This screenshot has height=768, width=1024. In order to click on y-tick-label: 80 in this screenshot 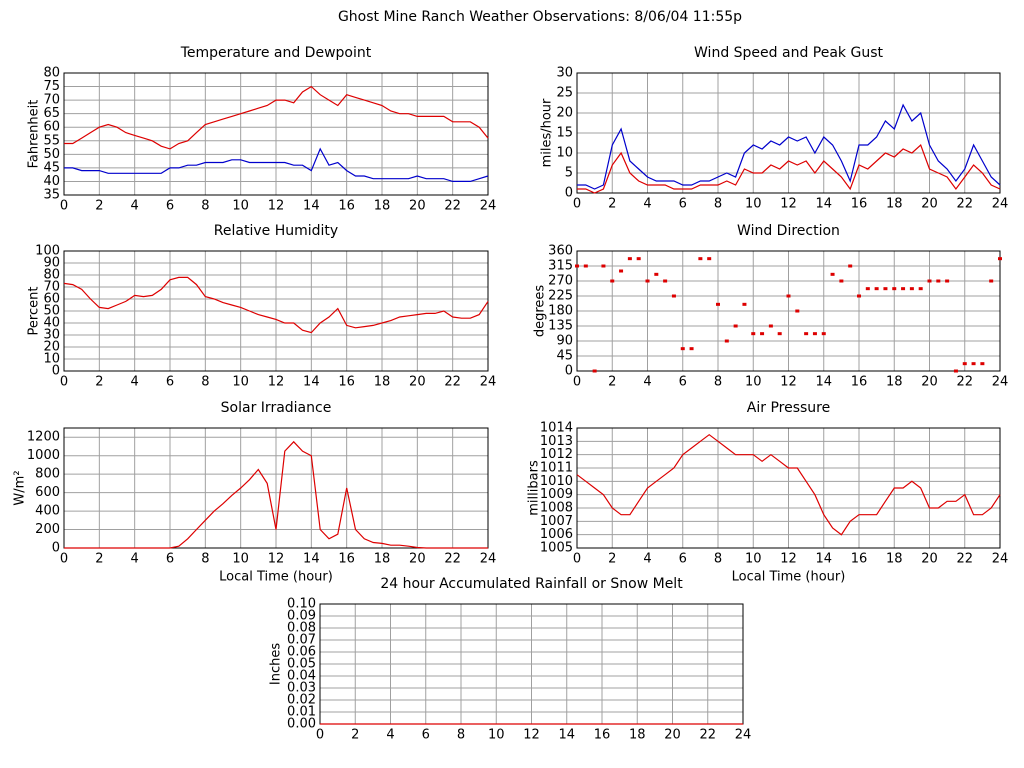, I will do `click(51, 73)`.